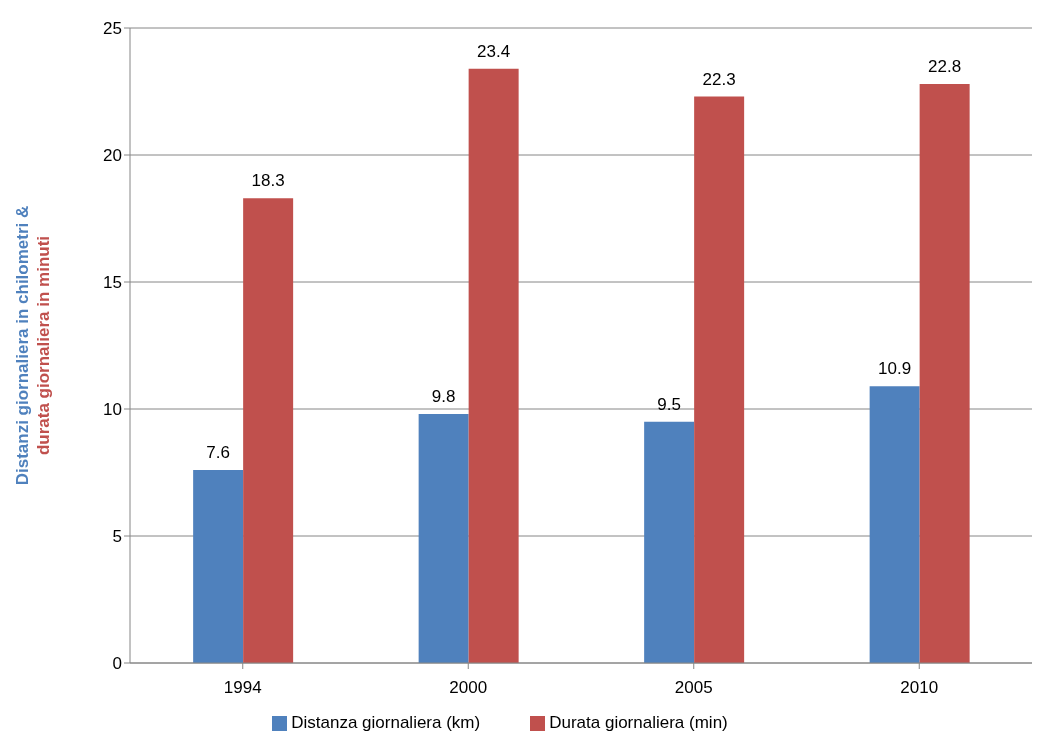 The height and width of the screenshot is (751, 1055). Describe the element at coordinates (443, 397) in the screenshot. I see `data-label: 9.8` at that location.